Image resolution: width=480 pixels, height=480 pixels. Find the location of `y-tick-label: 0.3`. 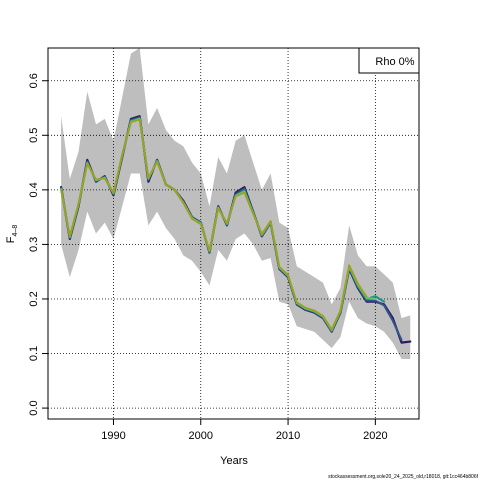

y-tick-label: 0.3 is located at coordinates (34, 244).